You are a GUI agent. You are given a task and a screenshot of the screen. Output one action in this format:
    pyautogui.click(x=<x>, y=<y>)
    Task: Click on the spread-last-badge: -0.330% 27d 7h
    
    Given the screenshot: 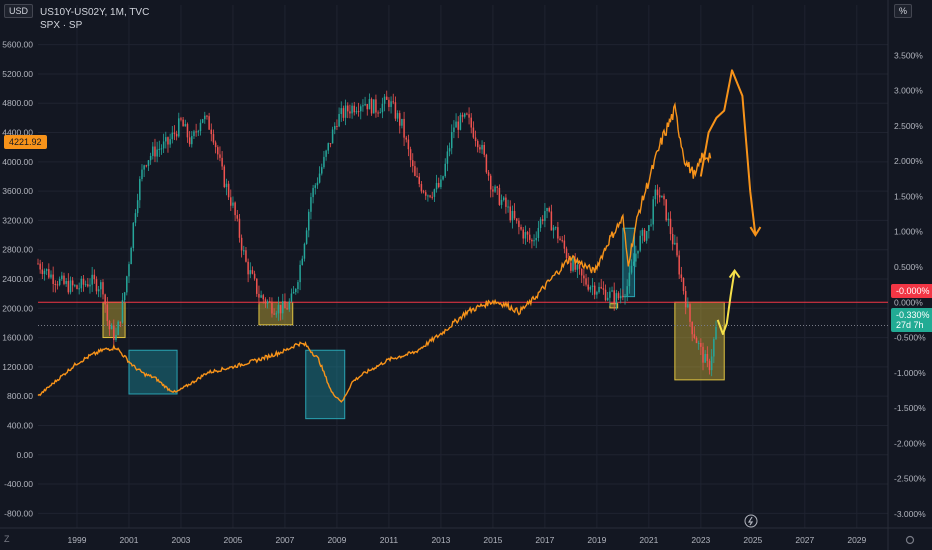 What is the action you would take?
    pyautogui.click(x=911, y=320)
    